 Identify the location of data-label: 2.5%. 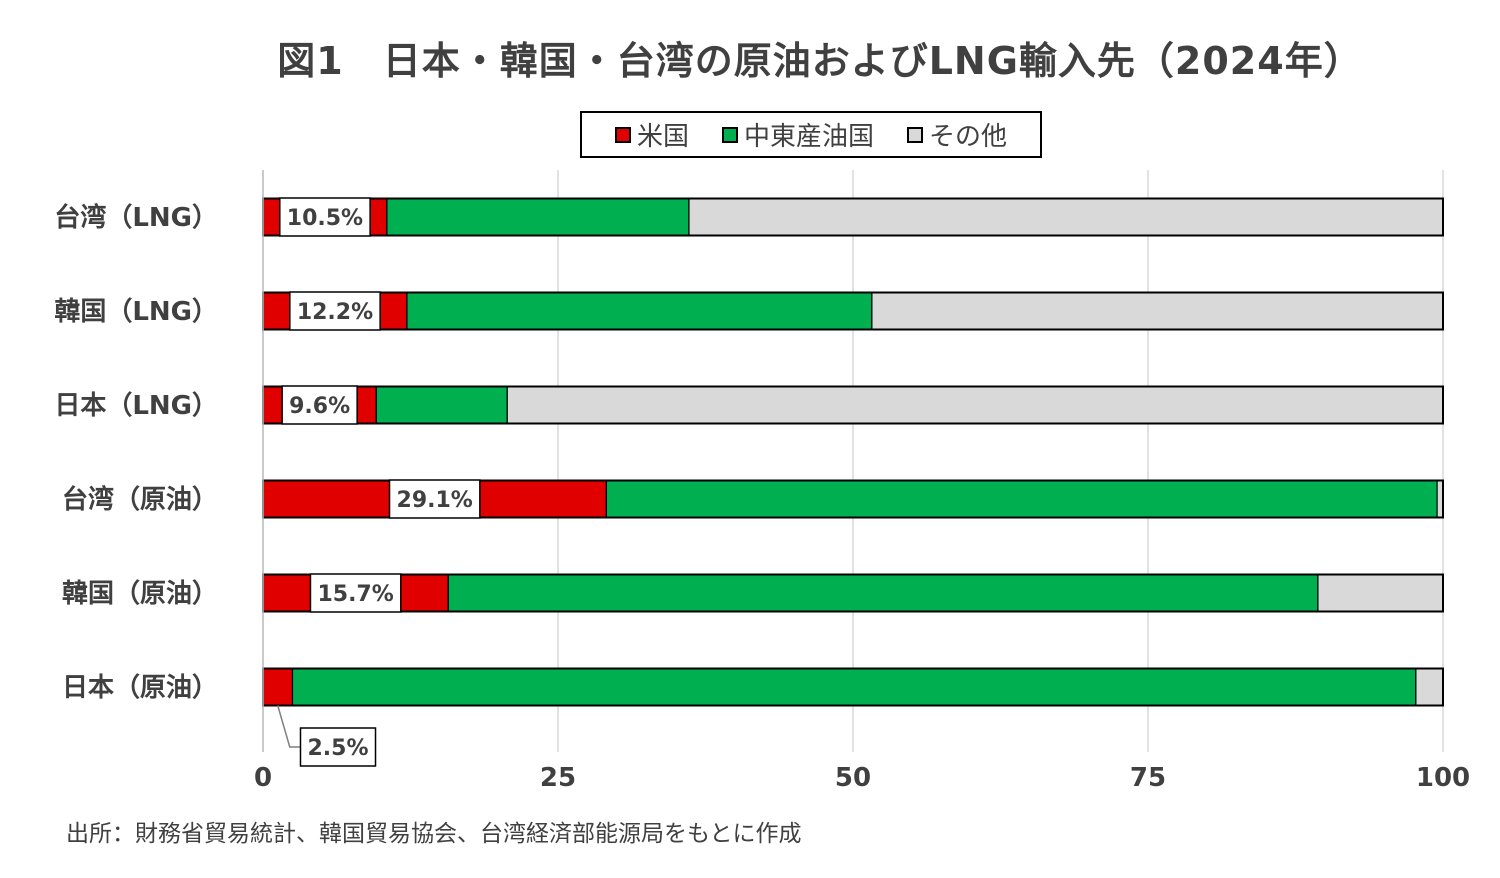
(337, 748).